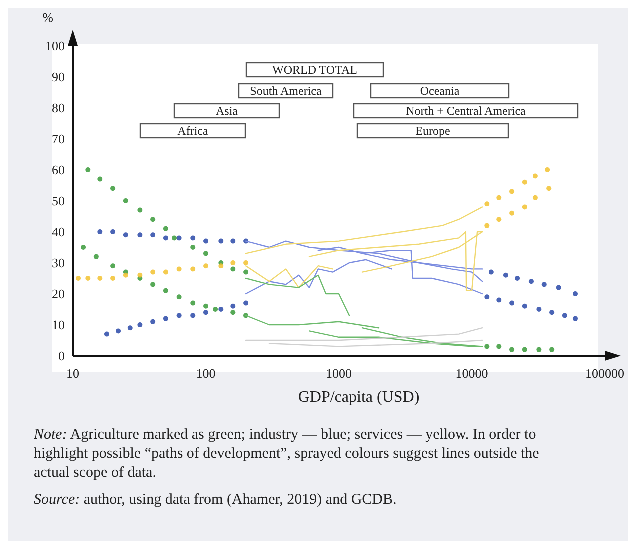 This screenshot has width=636, height=549. What do you see at coordinates (48, 17) in the screenshot?
I see `y-axis-title: %` at bounding box center [48, 17].